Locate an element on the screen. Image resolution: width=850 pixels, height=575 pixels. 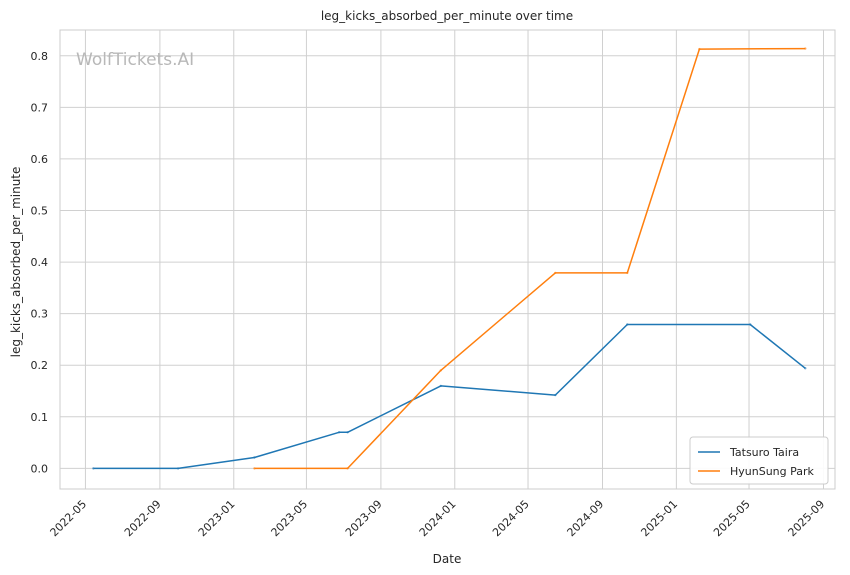
x-axis-label: Date is located at coordinates (447, 559).